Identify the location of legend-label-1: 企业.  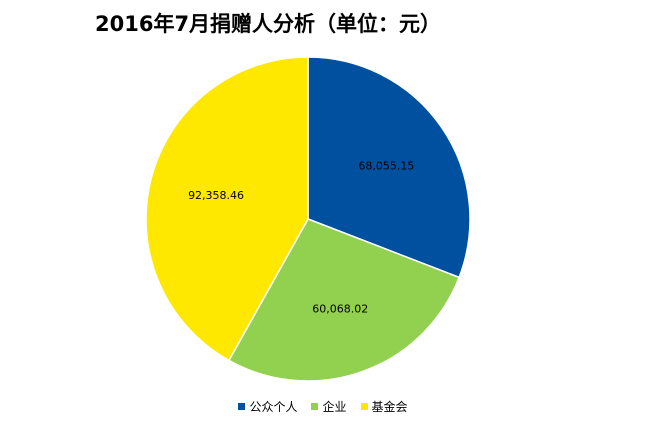
(334, 407).